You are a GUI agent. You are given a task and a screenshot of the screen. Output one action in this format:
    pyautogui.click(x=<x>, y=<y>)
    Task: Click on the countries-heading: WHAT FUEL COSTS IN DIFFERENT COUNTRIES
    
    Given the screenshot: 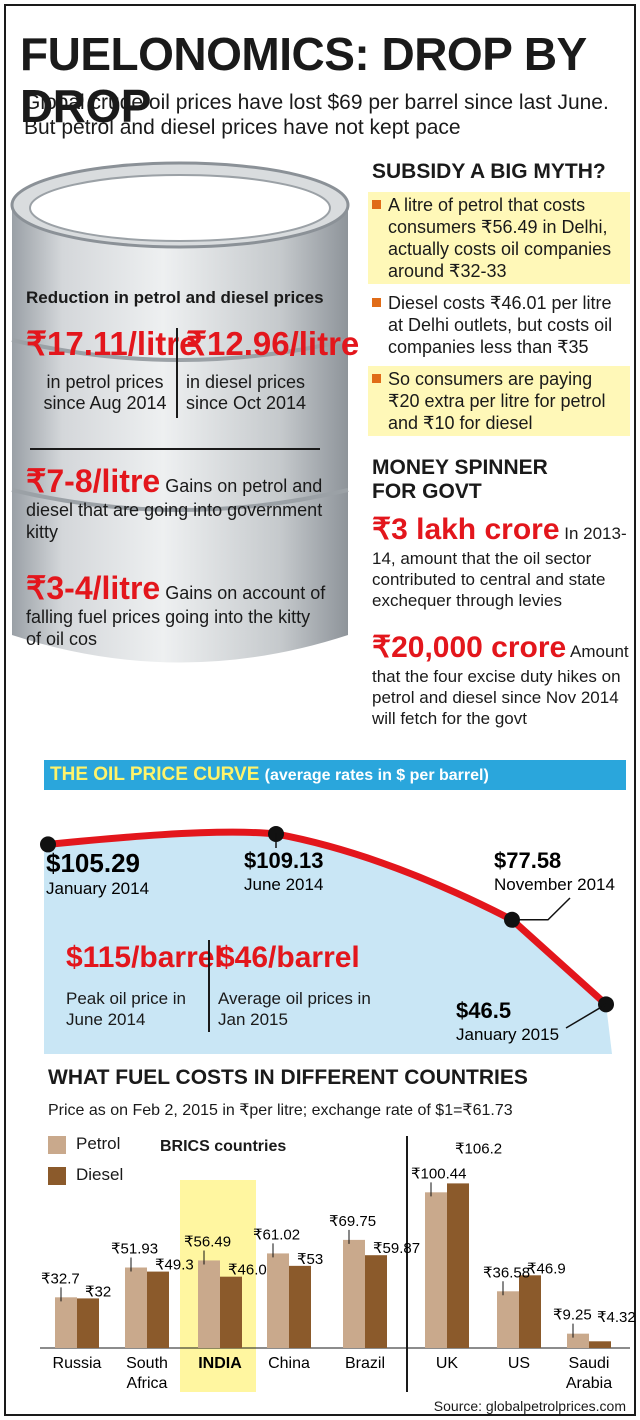 What is the action you would take?
    pyautogui.click(x=288, y=1077)
    